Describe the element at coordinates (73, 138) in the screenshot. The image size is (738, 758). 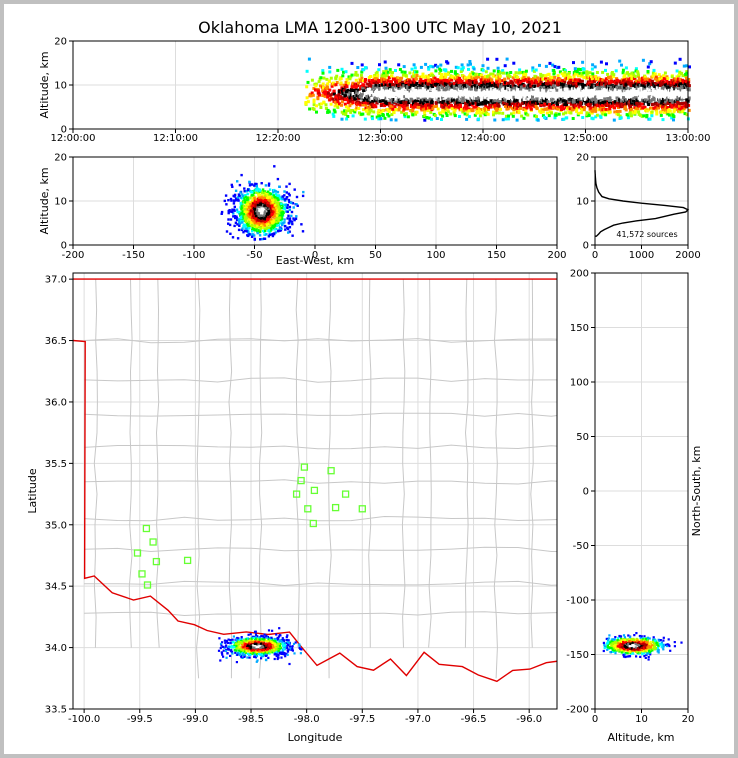
I see `x-tick-label: 12:00:00` at that location.